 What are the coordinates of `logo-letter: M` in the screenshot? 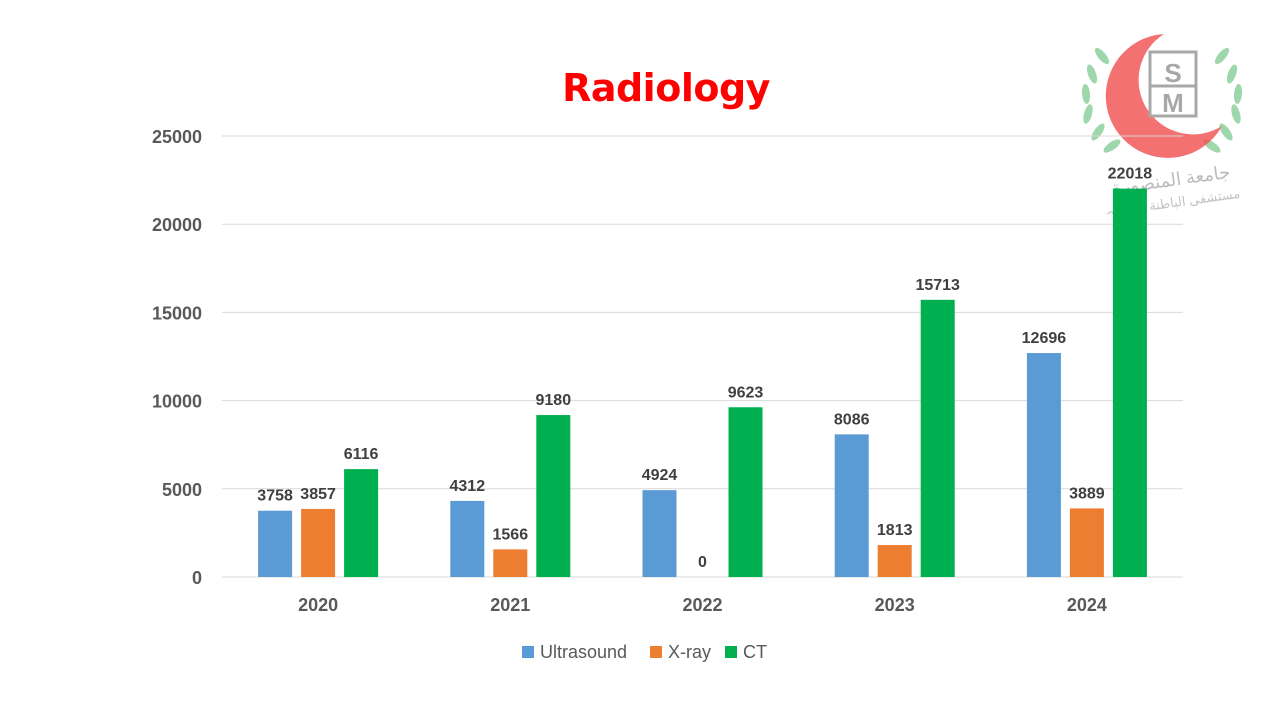 It's located at (1173, 103).